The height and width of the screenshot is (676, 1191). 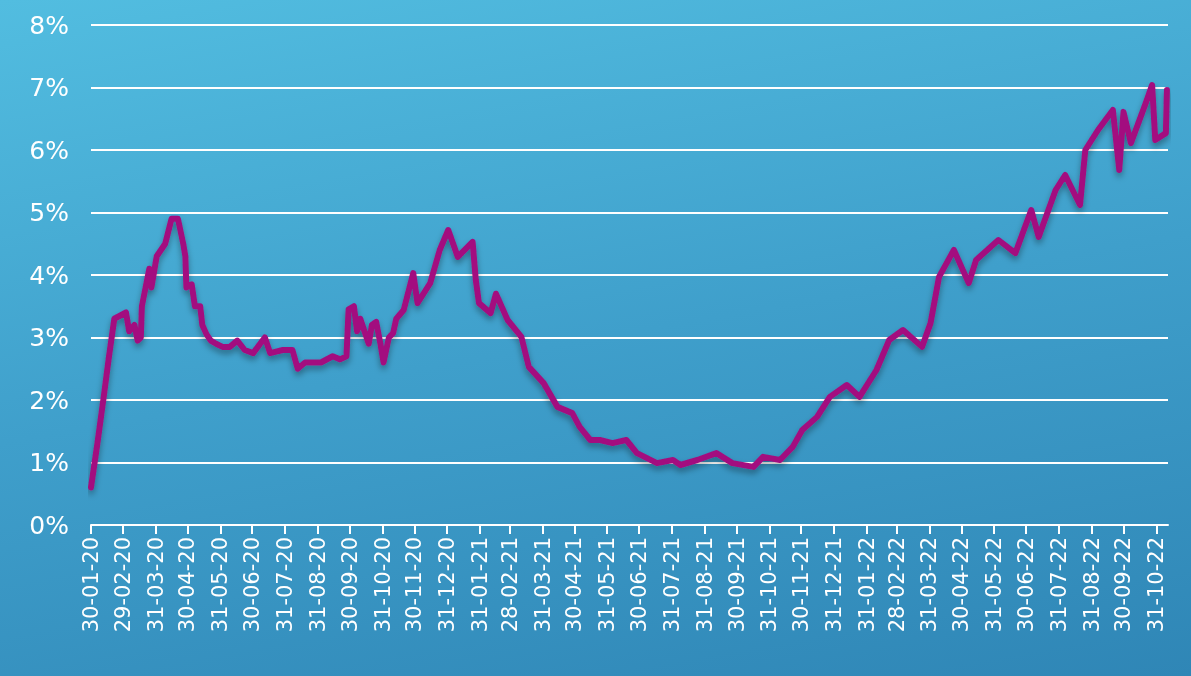 I want to click on x-tick-label: 31-03-21, so click(x=542, y=585).